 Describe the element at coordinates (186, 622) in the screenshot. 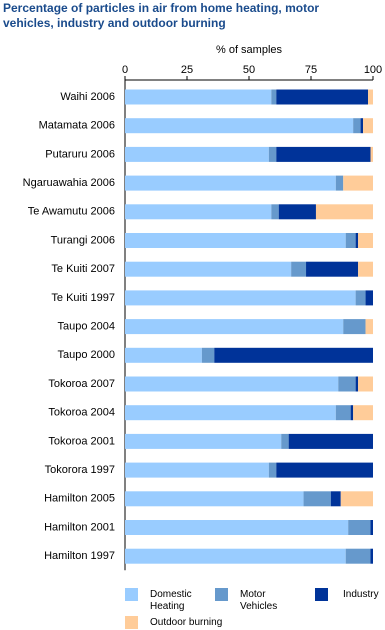

I see `legend-label: Outdoor burning` at that location.